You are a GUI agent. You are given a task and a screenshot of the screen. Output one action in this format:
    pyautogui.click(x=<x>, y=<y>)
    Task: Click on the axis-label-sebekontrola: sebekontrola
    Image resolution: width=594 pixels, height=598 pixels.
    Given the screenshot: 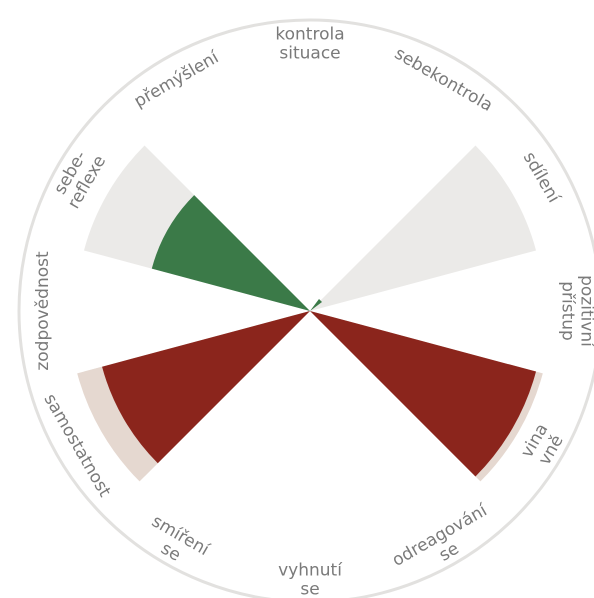 What is the action you would take?
    pyautogui.click(x=443, y=80)
    